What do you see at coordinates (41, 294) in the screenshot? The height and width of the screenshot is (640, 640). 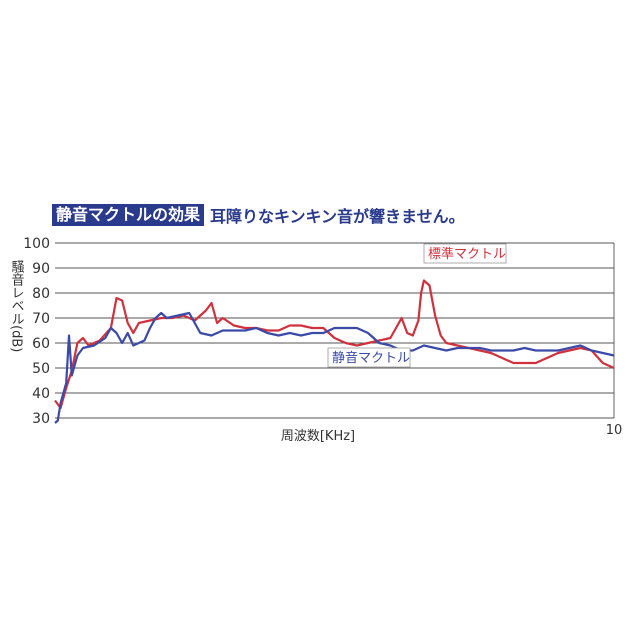 I see `y-tick-80: 80` at bounding box center [41, 294].